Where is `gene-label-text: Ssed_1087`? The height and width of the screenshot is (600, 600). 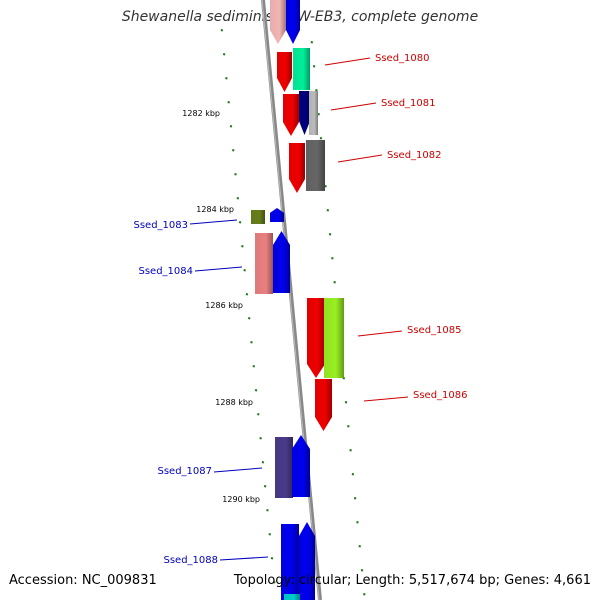 gene-label-text: Ssed_1087 is located at coordinates (184, 471).